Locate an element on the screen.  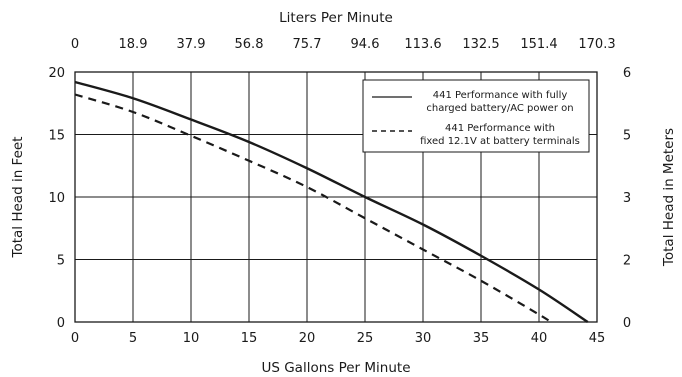
top-tick-label: 94.6 is located at coordinates (365, 44).